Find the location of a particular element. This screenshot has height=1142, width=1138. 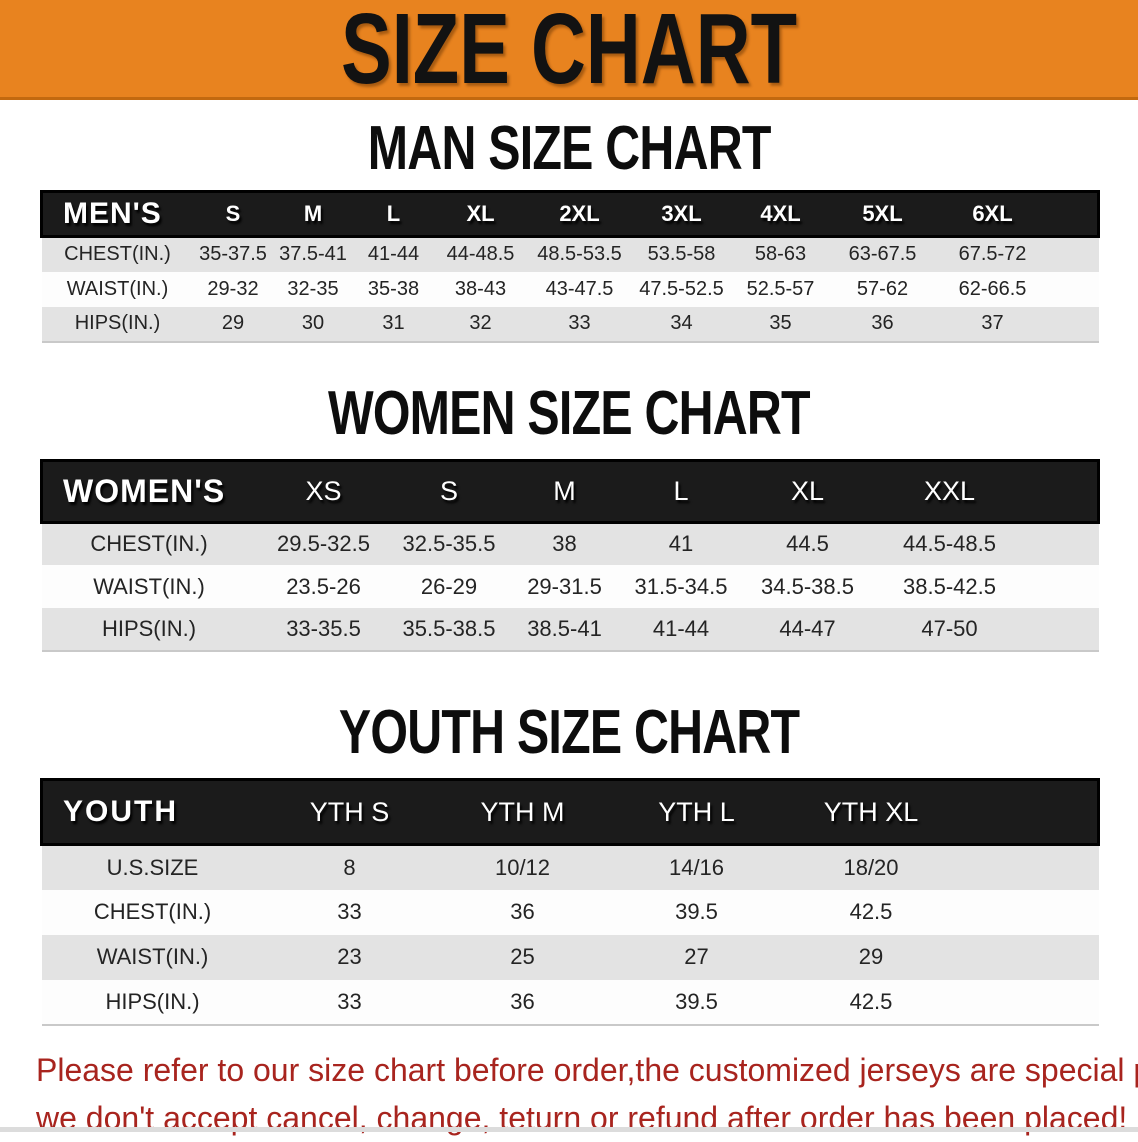

size-value: 23.5-26 is located at coordinates (323, 586).